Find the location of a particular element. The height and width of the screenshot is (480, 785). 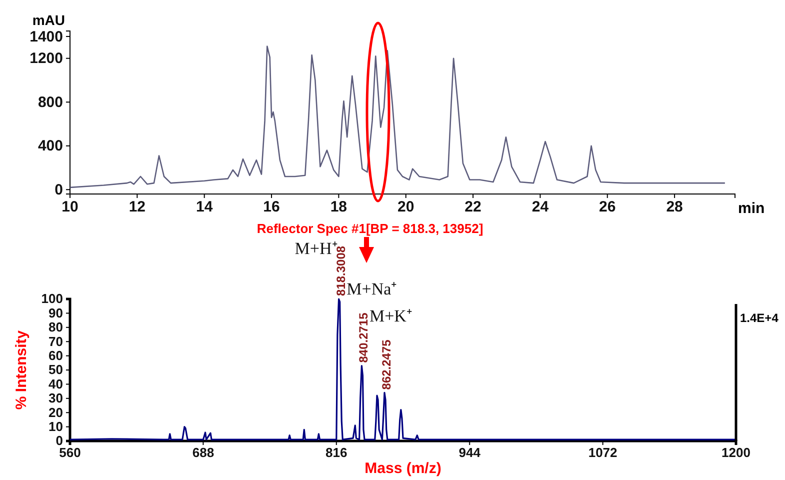

text: M+Na⁺ is located at coordinates (372, 289).